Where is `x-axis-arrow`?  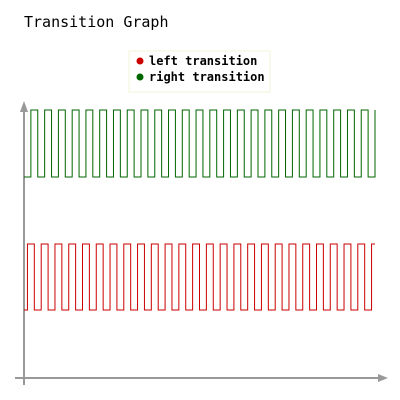 x-axis-arrow is located at coordinates (383, 378).